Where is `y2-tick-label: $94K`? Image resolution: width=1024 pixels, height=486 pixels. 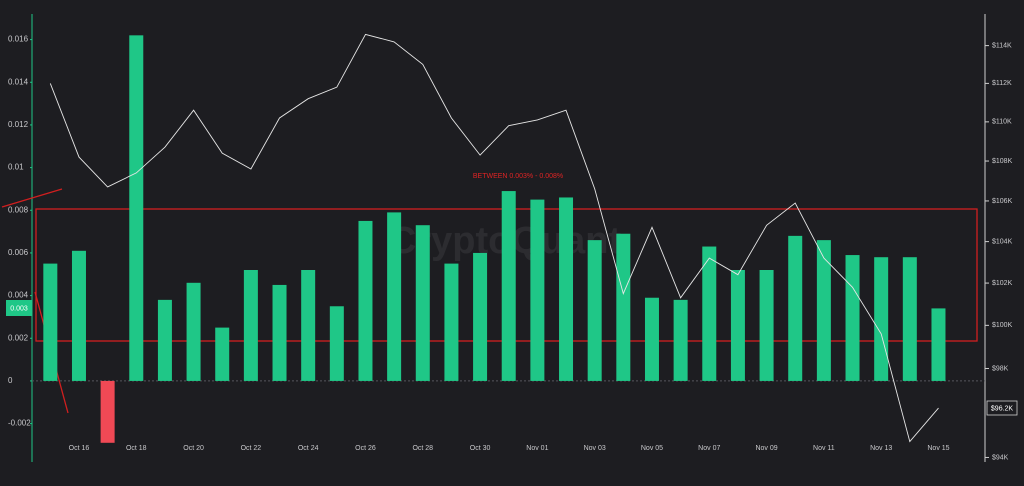 y2-tick-label: $94K is located at coordinates (1000, 457).